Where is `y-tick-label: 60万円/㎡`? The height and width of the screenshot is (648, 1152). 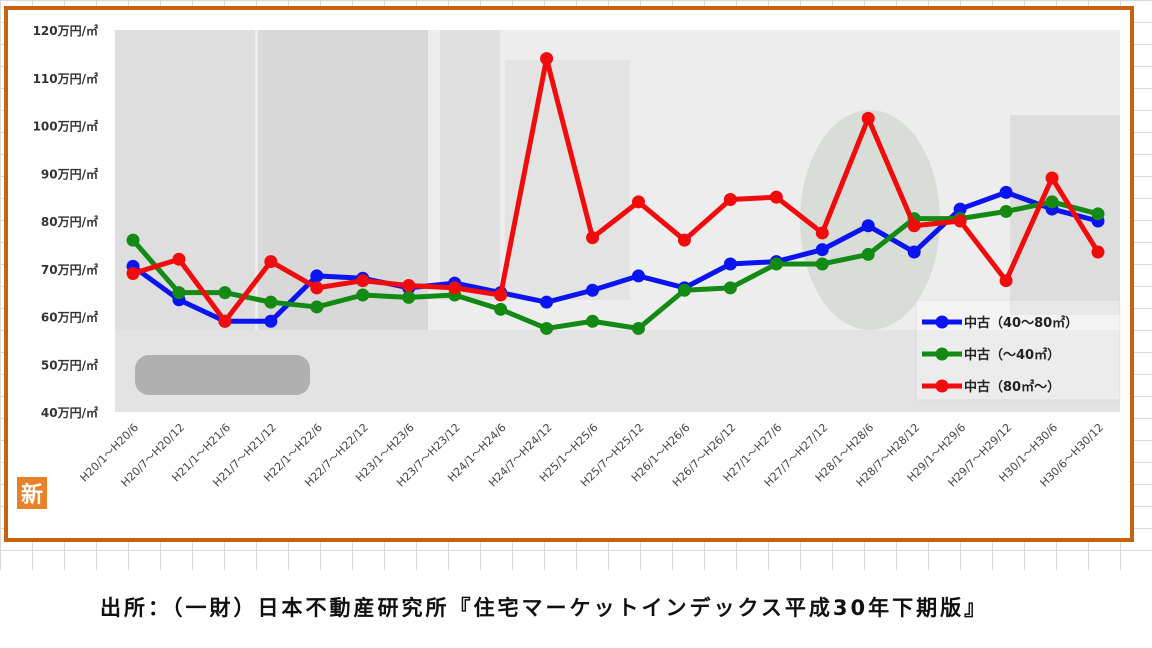
y-tick-label: 60万円/㎡ is located at coordinates (69, 317).